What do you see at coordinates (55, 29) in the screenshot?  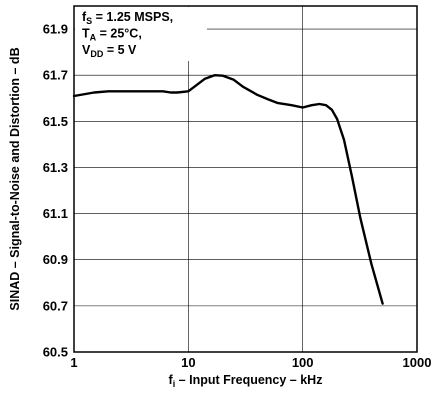 I see `y-tick-label: 61.9` at bounding box center [55, 29].